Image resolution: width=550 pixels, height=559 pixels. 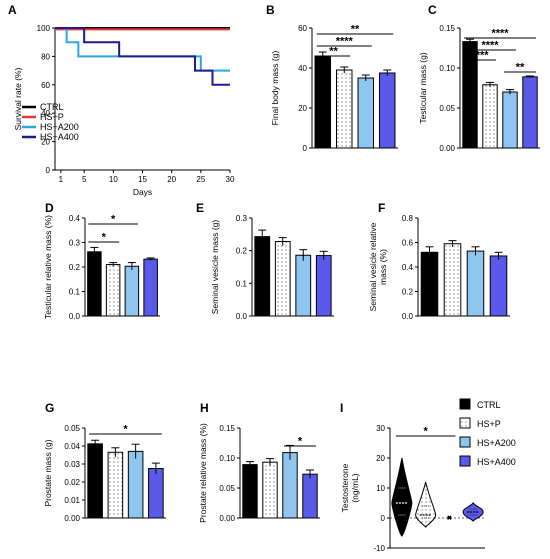 What do you see at coordinates (408, 292) in the screenshot?
I see `y-tick-label-F: 0.2` at bounding box center [408, 292].